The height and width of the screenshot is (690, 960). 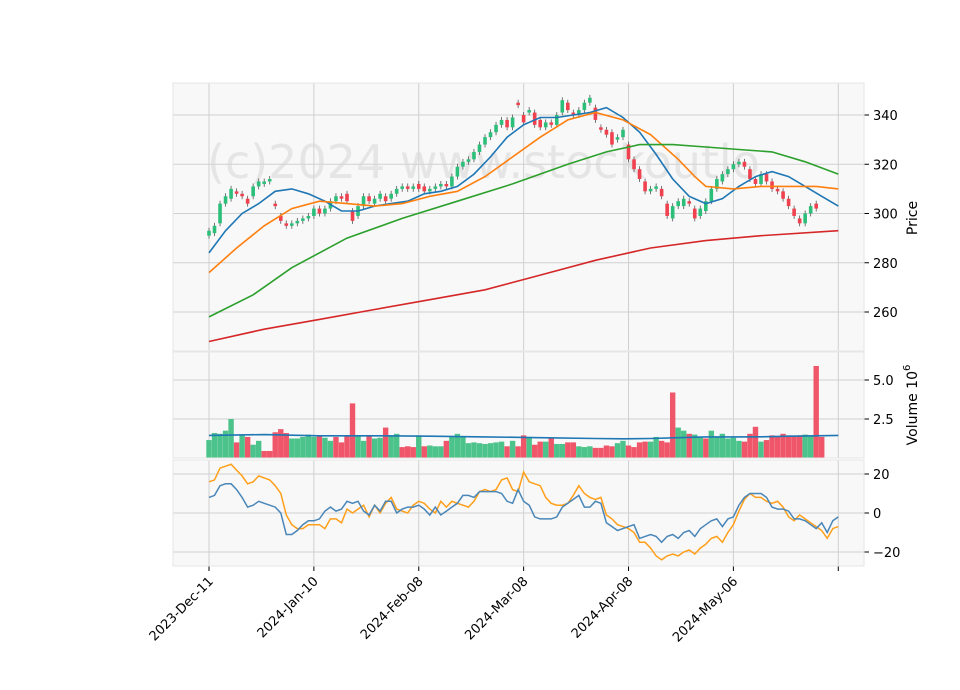 What do you see at coordinates (705, 609) in the screenshot?
I see `x-tick-label: 2024-May-06` at bounding box center [705, 609].